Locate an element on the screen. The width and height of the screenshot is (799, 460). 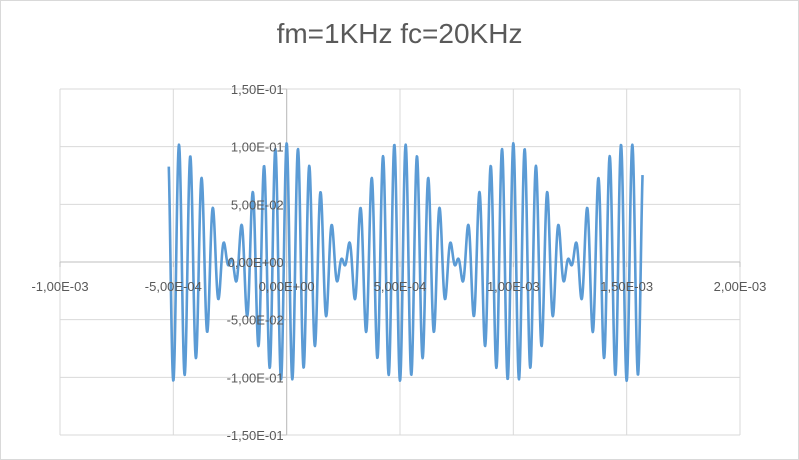
y-tick-label: -1,50E-01 is located at coordinates (255, 435).